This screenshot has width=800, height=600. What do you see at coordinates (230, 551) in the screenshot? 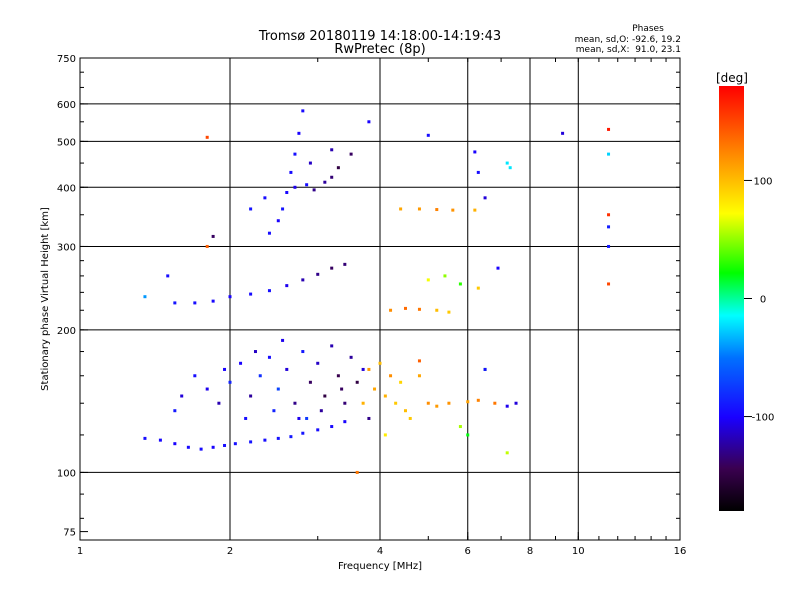
I see `x-tick-label: 2` at bounding box center [230, 551].